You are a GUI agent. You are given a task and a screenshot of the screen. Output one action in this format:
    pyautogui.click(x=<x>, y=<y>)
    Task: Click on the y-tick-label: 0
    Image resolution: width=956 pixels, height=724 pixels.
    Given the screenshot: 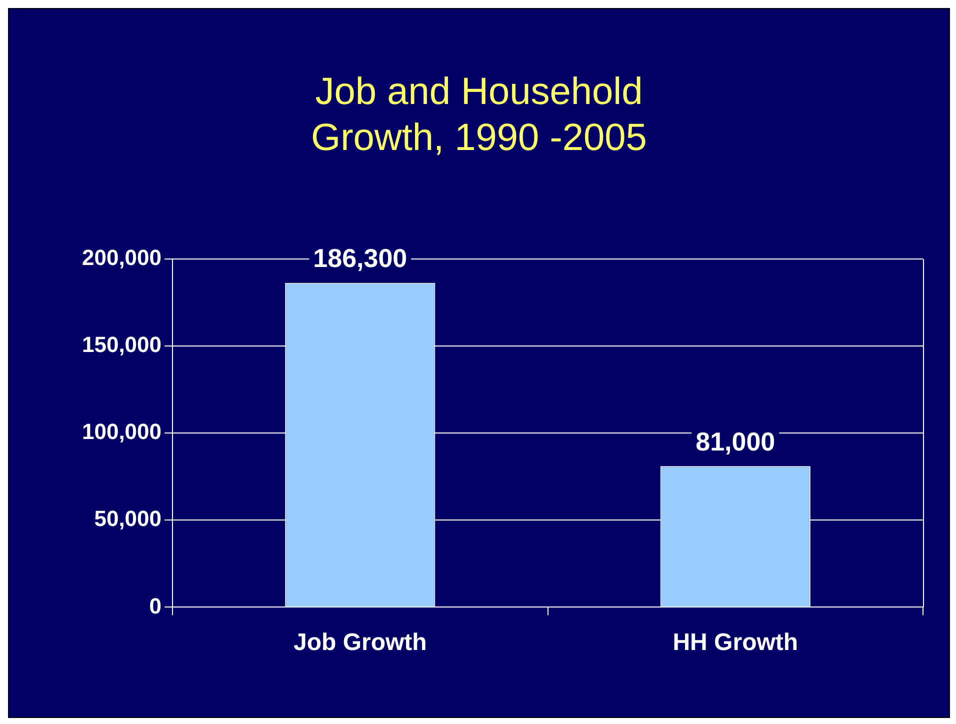 What is the action you would take?
    pyautogui.click(x=155, y=605)
    